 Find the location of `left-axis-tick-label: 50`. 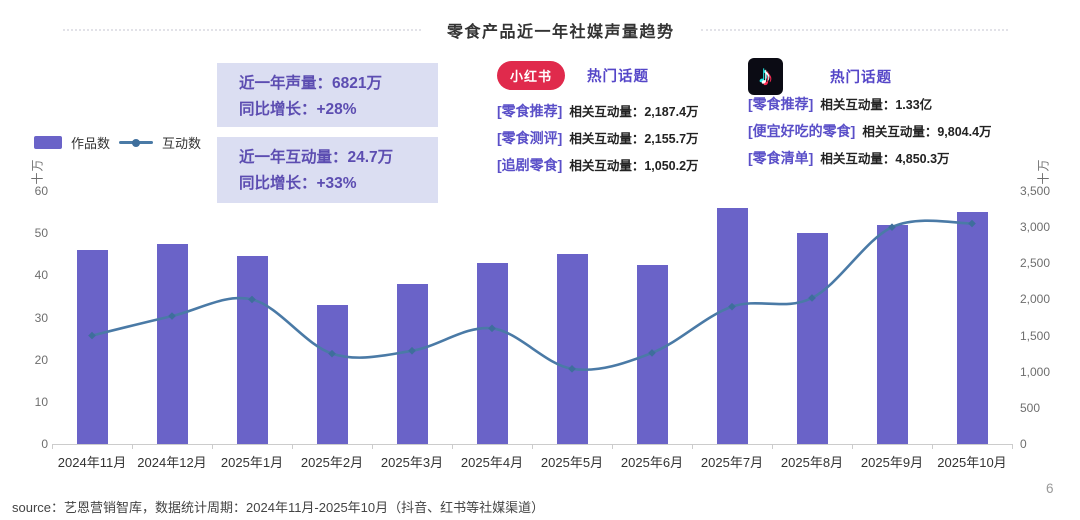

left-axis-tick-label: 50 is located at coordinates (41, 233).